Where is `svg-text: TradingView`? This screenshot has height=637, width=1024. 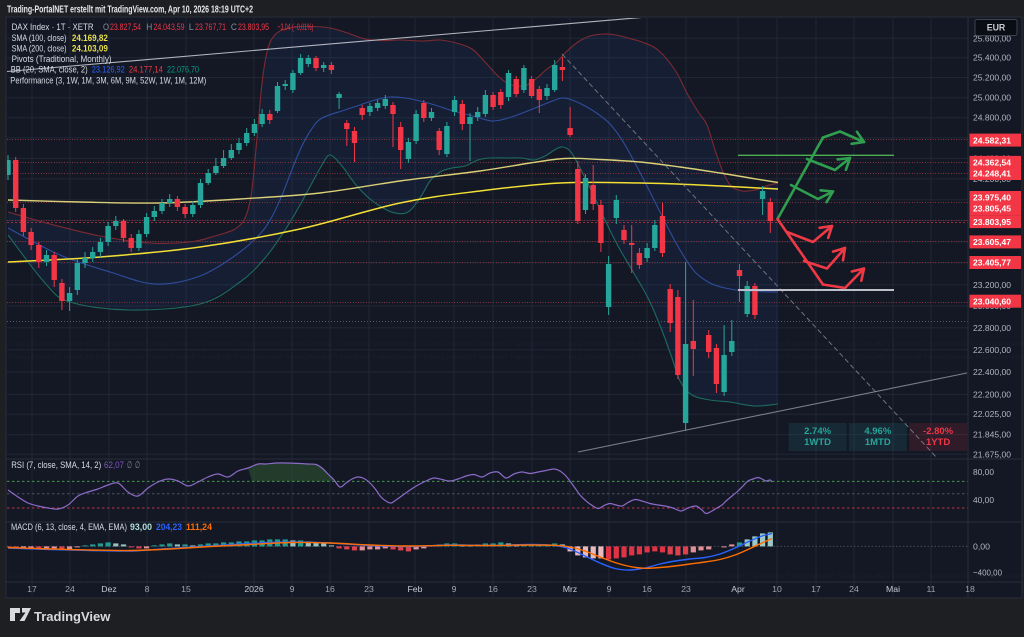 svg-text: TradingView is located at coordinates (72, 616).